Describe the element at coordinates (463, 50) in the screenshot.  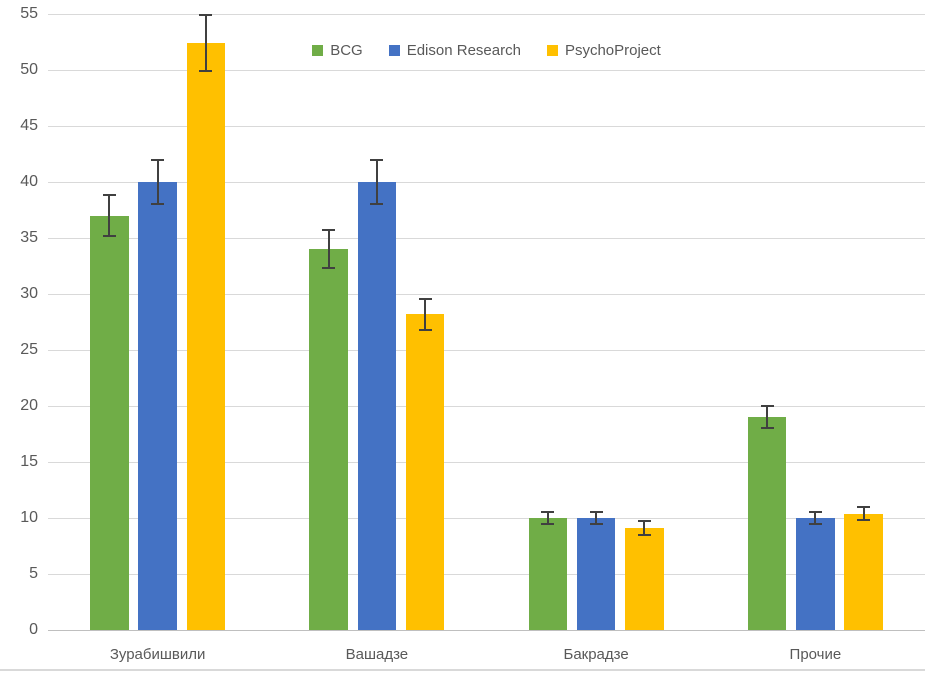
I see `legend-item-label: Edison Research` at that location.